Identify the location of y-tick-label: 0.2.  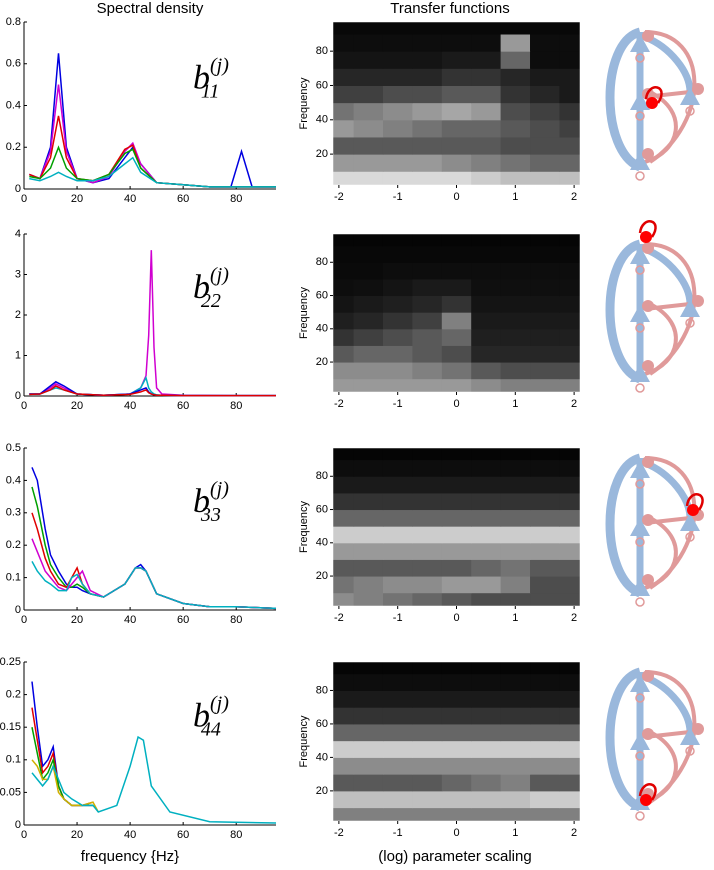
(13, 695).